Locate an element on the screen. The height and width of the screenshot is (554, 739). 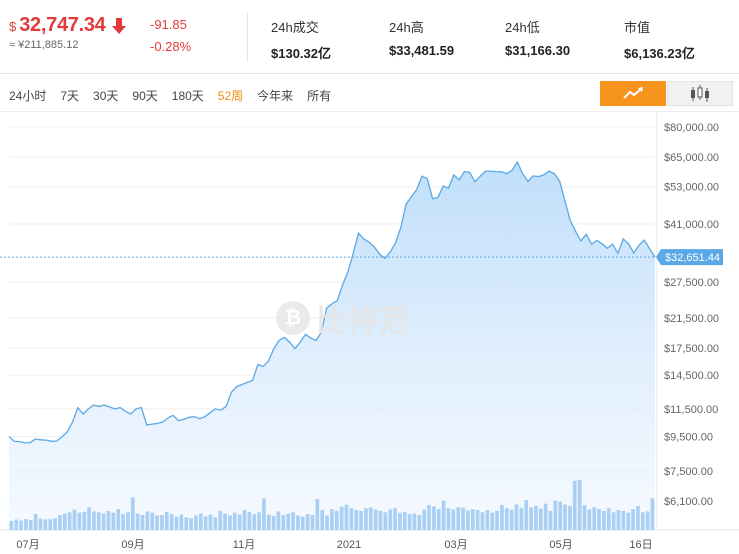
candlestick-button is located at coordinates (700, 93).